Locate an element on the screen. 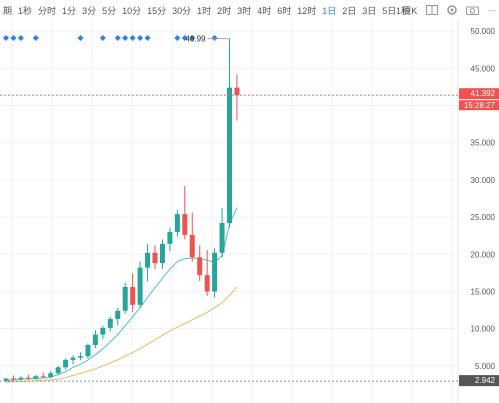  y-tick-label: 10.000 is located at coordinates (483, 329).